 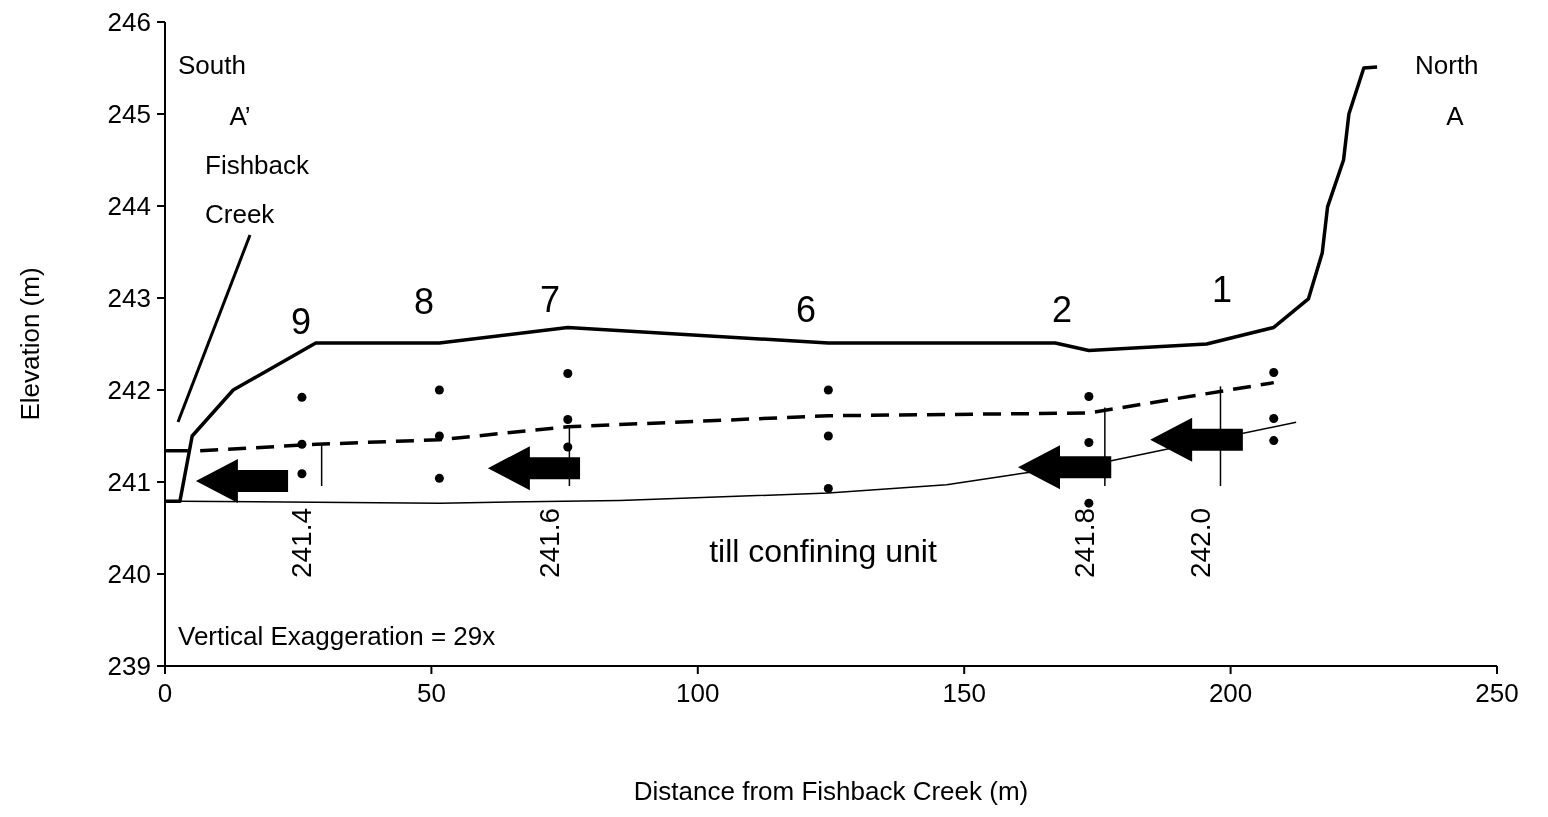 I want to click on x-axis-title: Distance from Fishback Creek (m), so click(x=831, y=791).